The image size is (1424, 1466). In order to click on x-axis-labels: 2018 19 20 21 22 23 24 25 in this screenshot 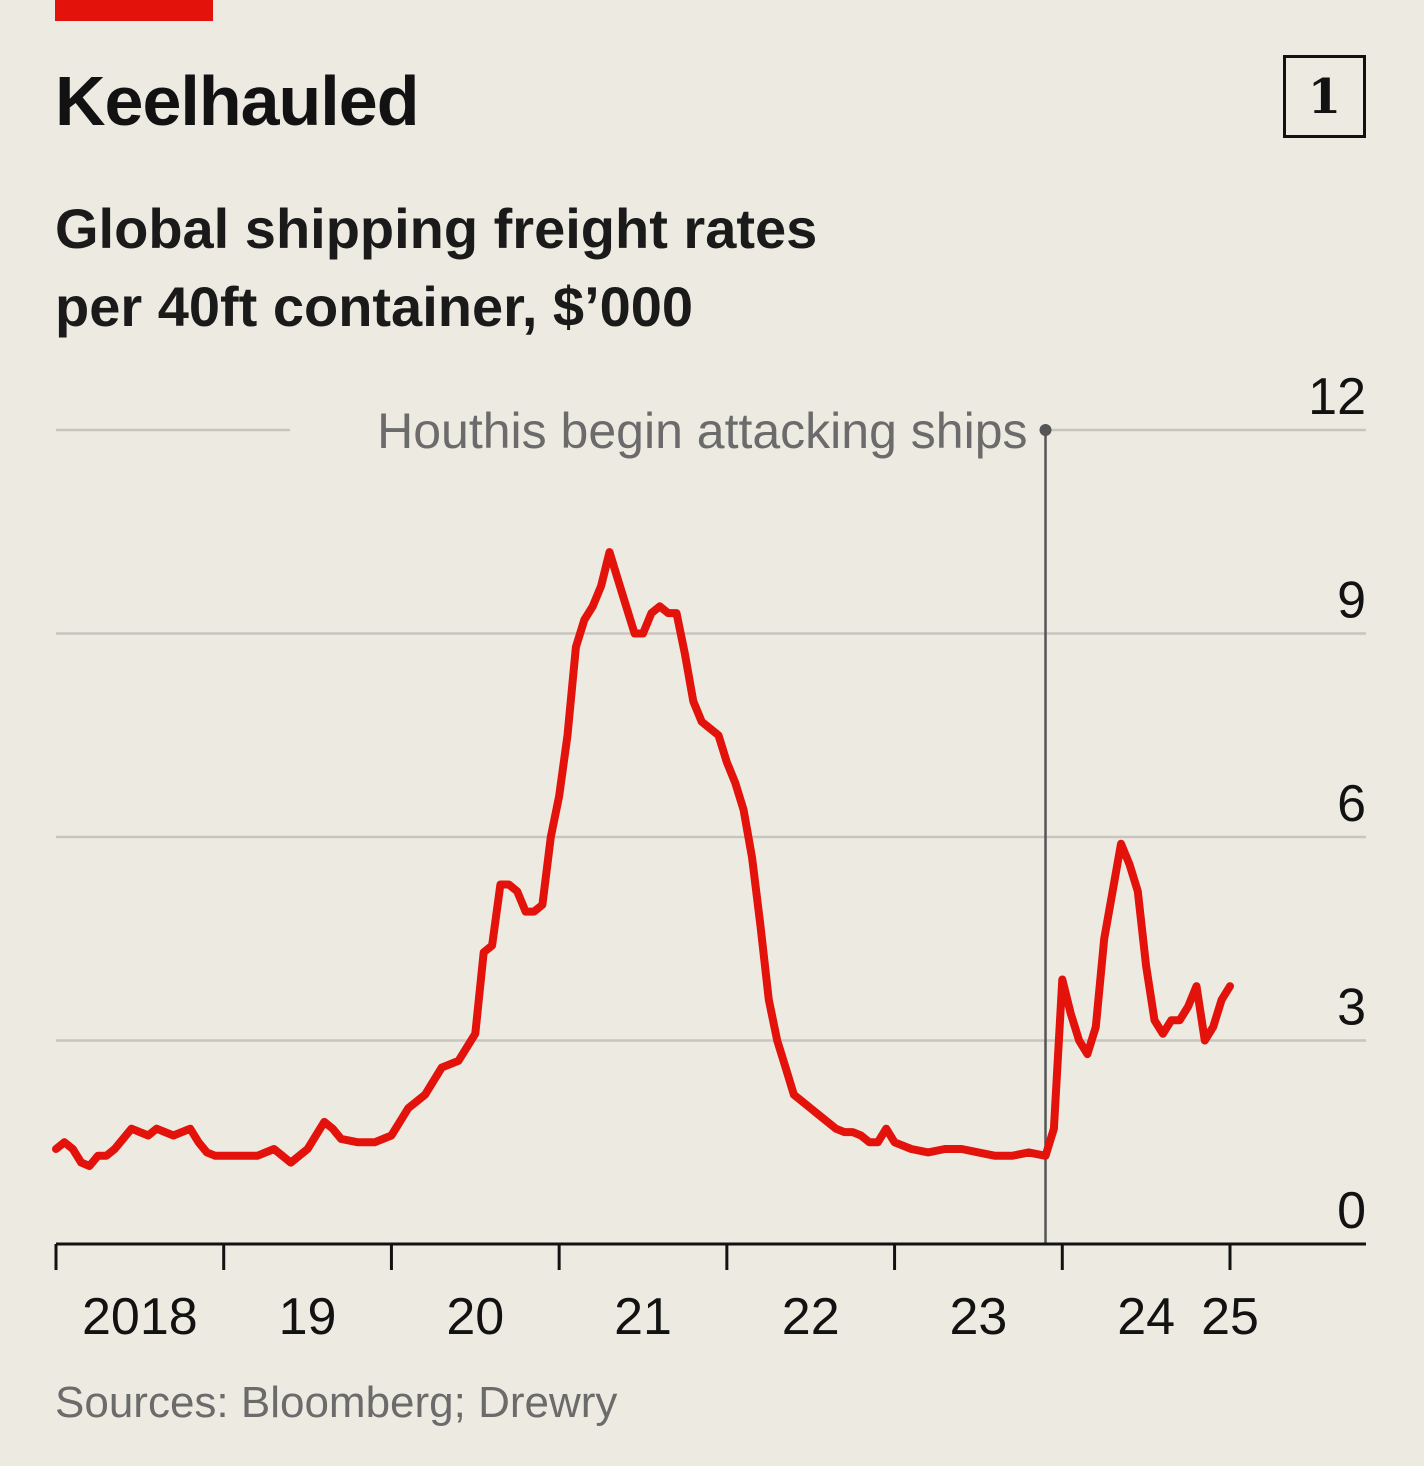, I will do `click(670, 1317)`.